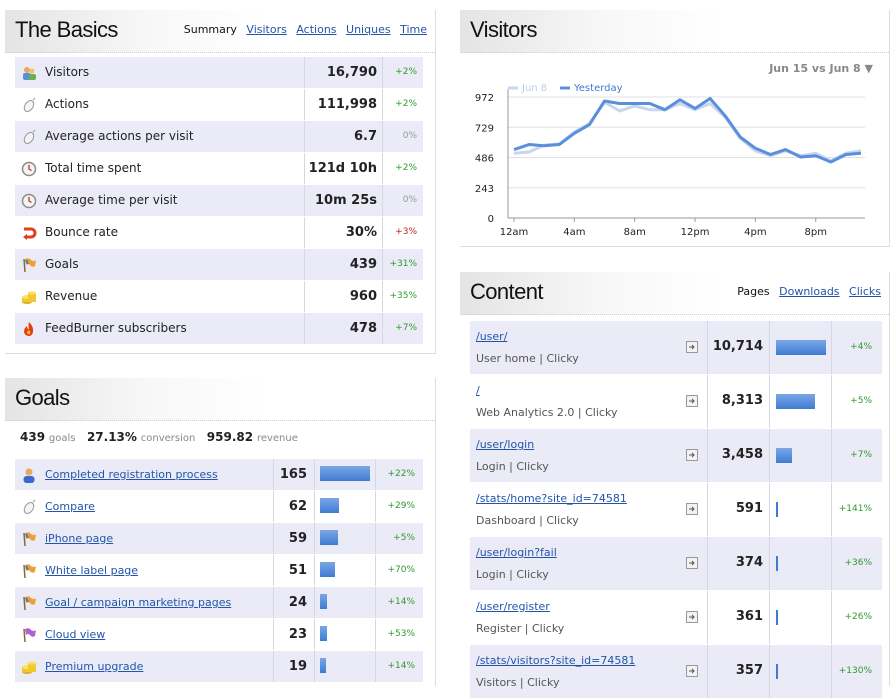 This screenshot has width=896, height=699. What do you see at coordinates (674, 31) in the screenshot?
I see `visitors-header: Visitors` at bounding box center [674, 31].